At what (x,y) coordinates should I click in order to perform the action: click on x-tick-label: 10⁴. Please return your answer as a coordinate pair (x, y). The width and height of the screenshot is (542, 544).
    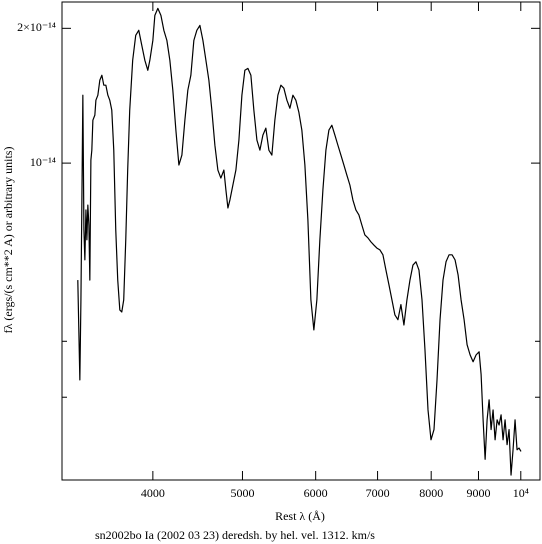
    Looking at the image, I should click on (521, 493).